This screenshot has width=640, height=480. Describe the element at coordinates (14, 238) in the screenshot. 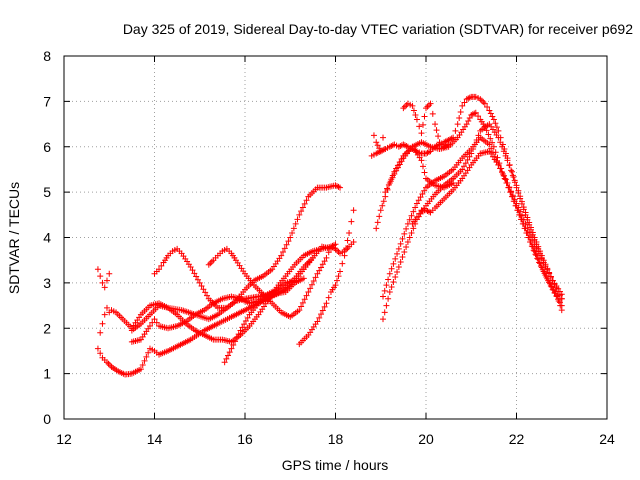

I see `y-axis-label: SDTVAR / TECUs` at that location.